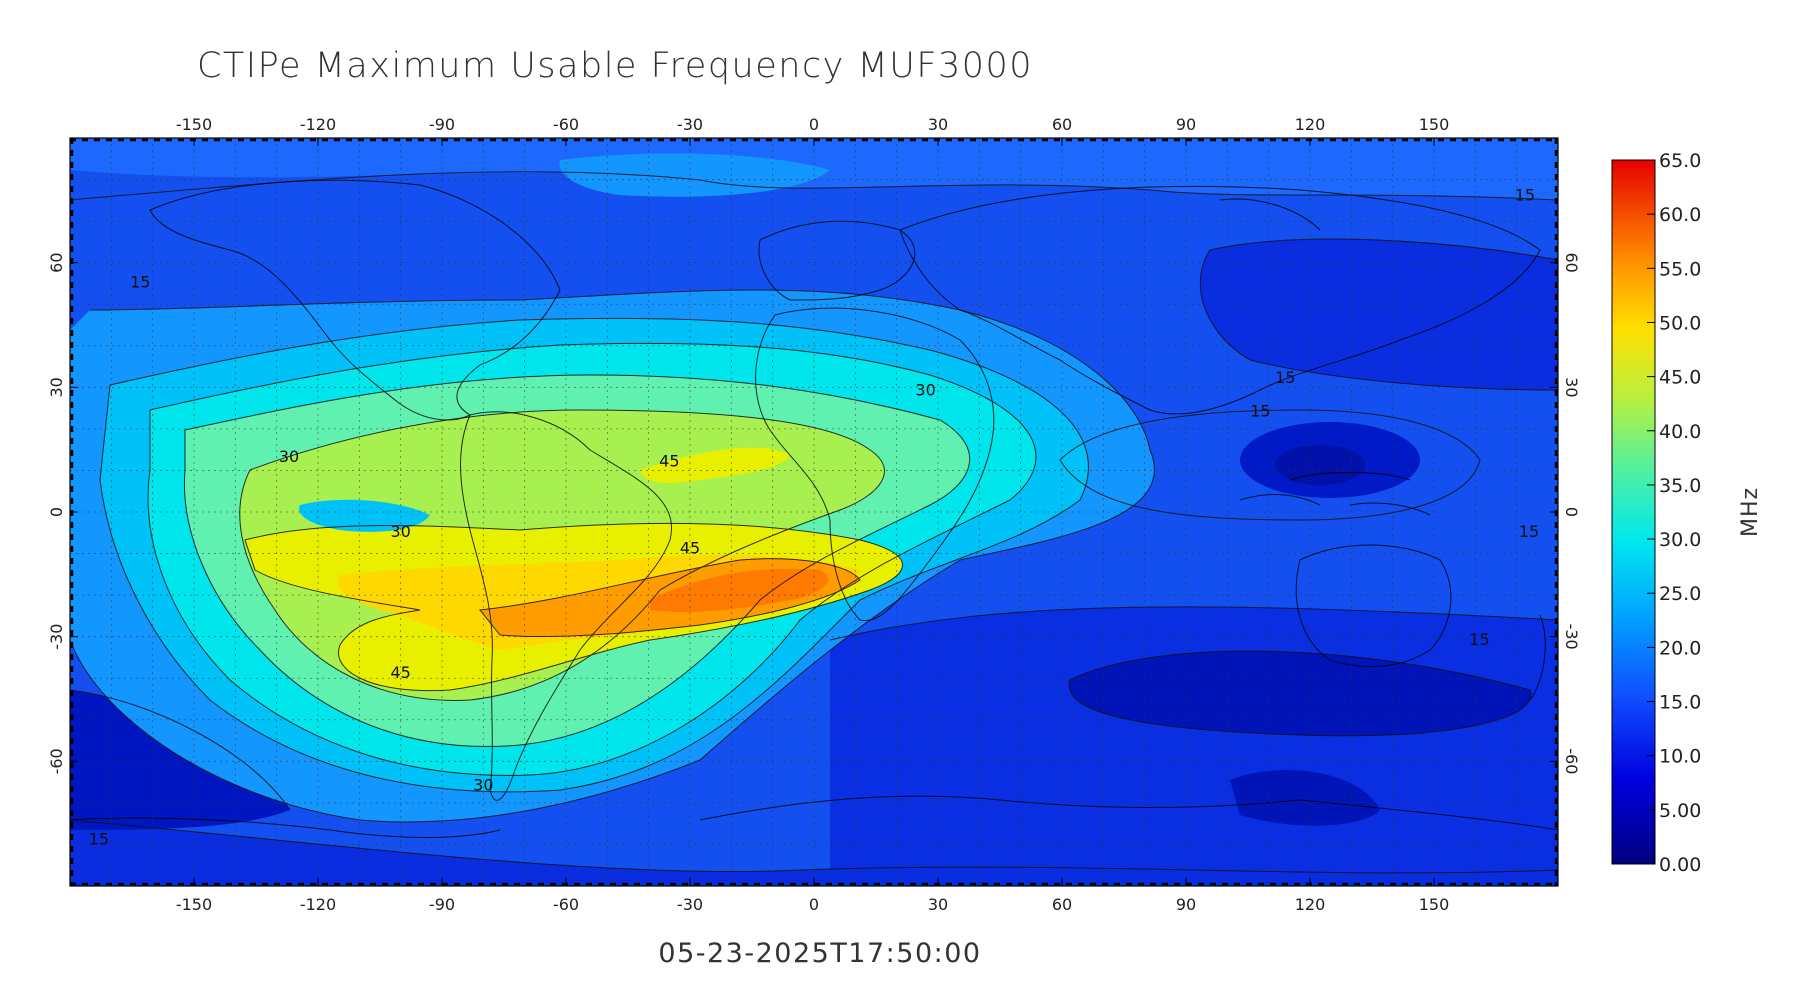 Image resolution: width=1800 pixels, height=1000 pixels. Describe the element at coordinates (1750, 512) in the screenshot. I see `colorbar-unit-label: MHz` at that location.